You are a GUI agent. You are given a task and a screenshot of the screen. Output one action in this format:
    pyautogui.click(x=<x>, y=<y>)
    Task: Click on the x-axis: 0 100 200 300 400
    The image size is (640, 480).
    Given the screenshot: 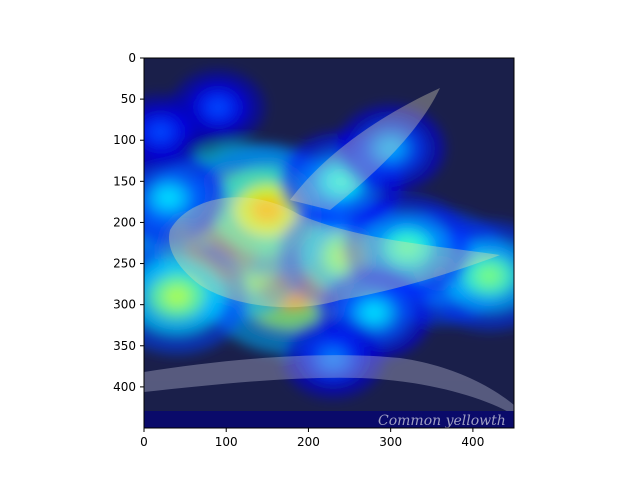 What is the action you would take?
    pyautogui.click(x=312, y=438)
    